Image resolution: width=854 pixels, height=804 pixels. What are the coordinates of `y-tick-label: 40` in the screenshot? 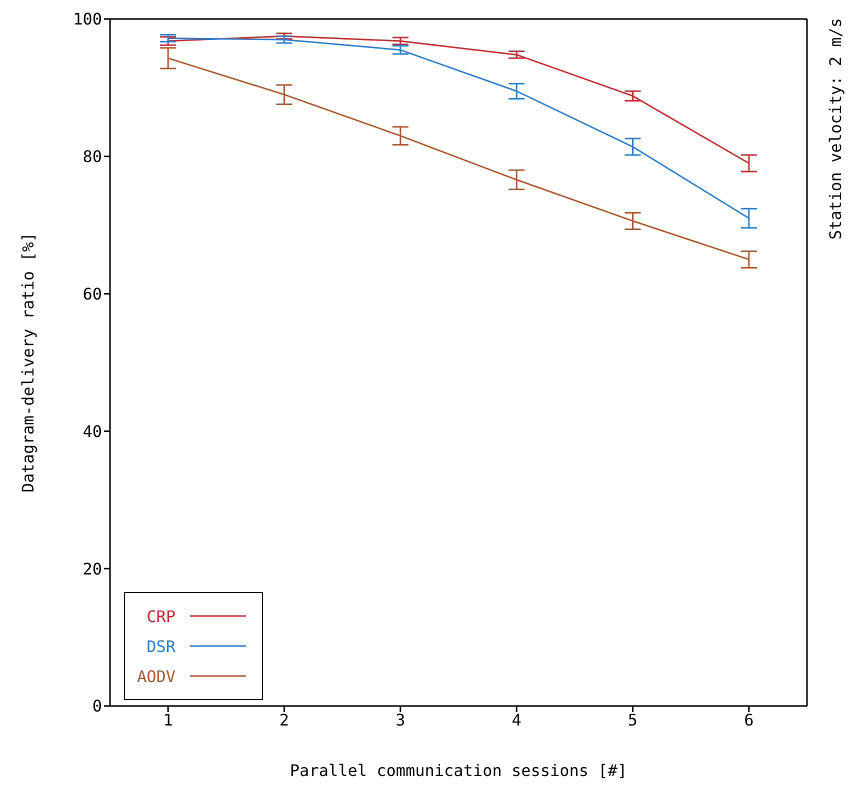 It's located at (92, 431).